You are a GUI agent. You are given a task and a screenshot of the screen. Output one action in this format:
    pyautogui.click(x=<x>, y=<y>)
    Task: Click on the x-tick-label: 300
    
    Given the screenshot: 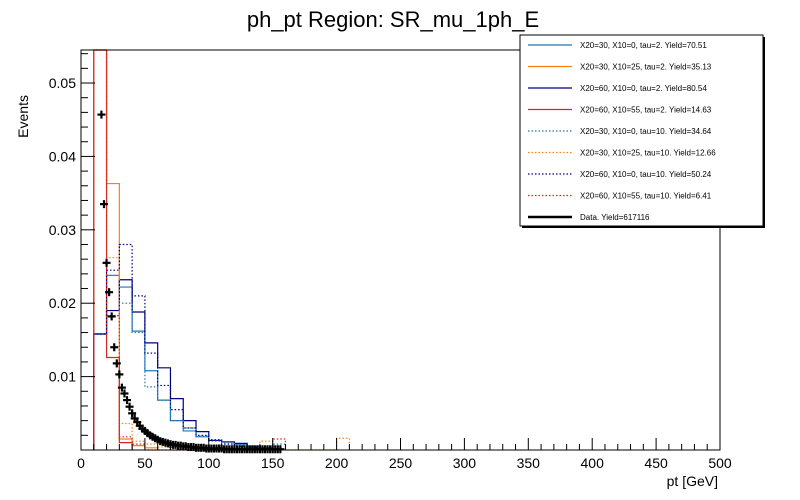 What is the action you would take?
    pyautogui.click(x=465, y=463)
    